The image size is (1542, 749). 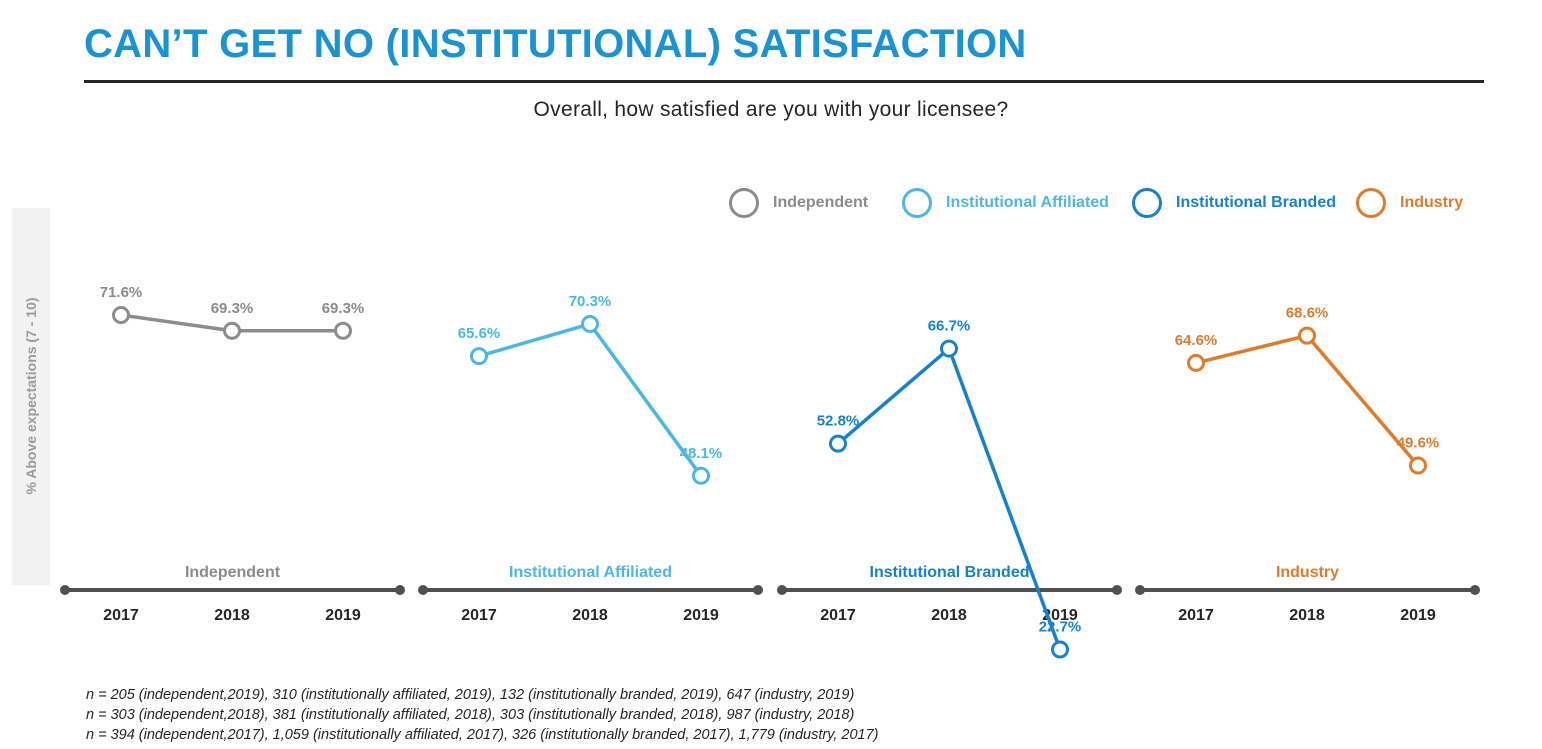 I want to click on panel-label-institutional-affiliated: Institutional Affiliated, so click(x=590, y=572).